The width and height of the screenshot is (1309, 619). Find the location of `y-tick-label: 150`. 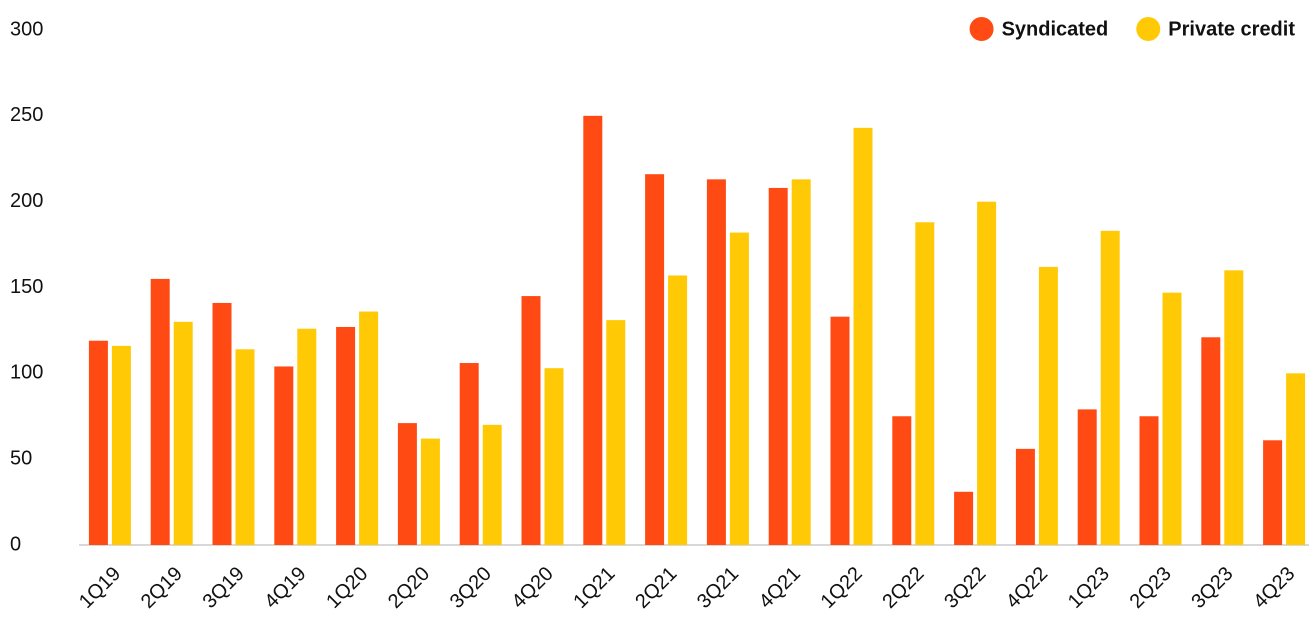

y-tick-label: 150 is located at coordinates (26, 287).